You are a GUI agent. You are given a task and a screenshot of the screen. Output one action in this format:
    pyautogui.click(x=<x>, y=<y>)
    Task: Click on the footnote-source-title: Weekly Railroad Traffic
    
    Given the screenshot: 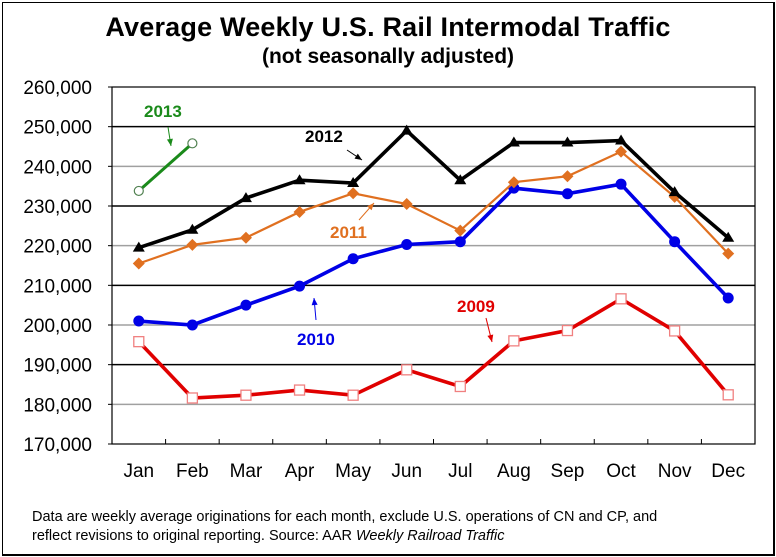 What is the action you would take?
    pyautogui.click(x=430, y=536)
    